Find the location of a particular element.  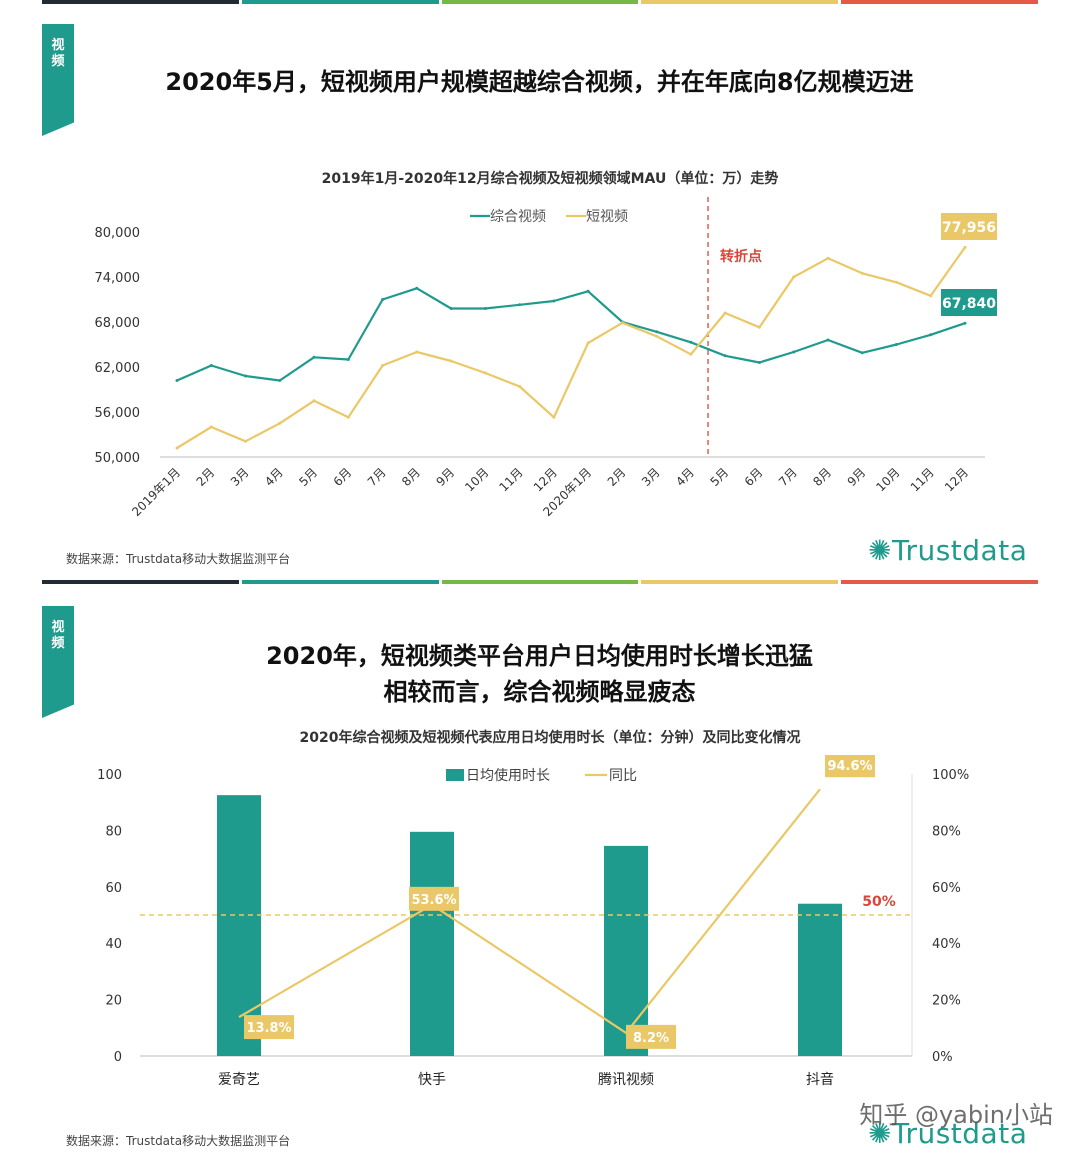

sunburst-icon: ✺ is located at coordinates (880, 550).